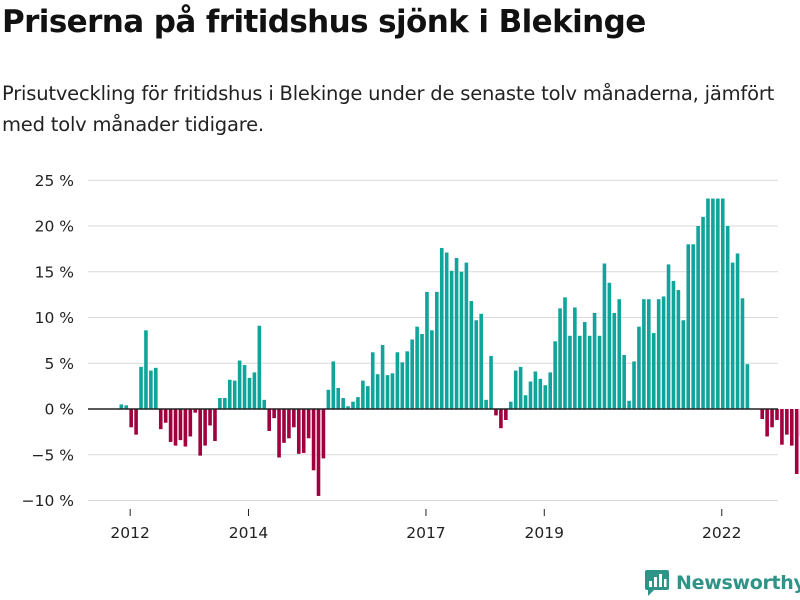 Image resolution: width=800 pixels, height=600 pixels. I want to click on y-tick-label: 25 %, so click(54, 181).